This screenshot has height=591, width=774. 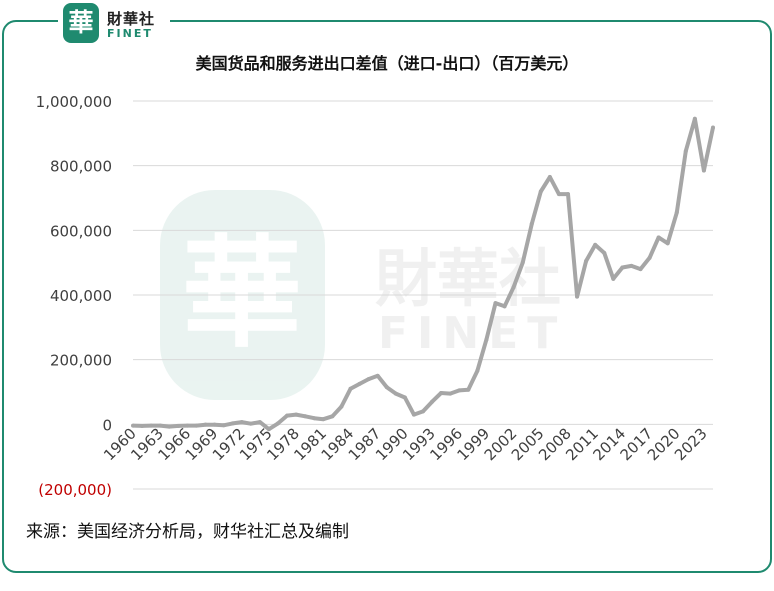 I want to click on logo-english-text: FINET, so click(x=130, y=33).